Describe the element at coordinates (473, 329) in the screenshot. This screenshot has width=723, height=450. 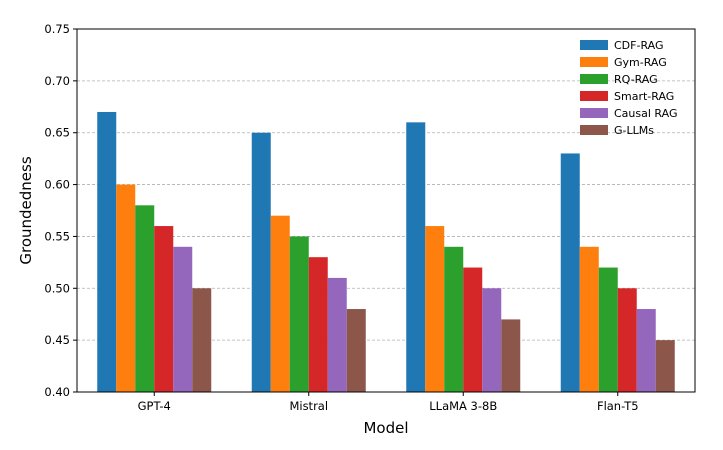
I see `bar-smart-rag-llama-3-8b` at that location.